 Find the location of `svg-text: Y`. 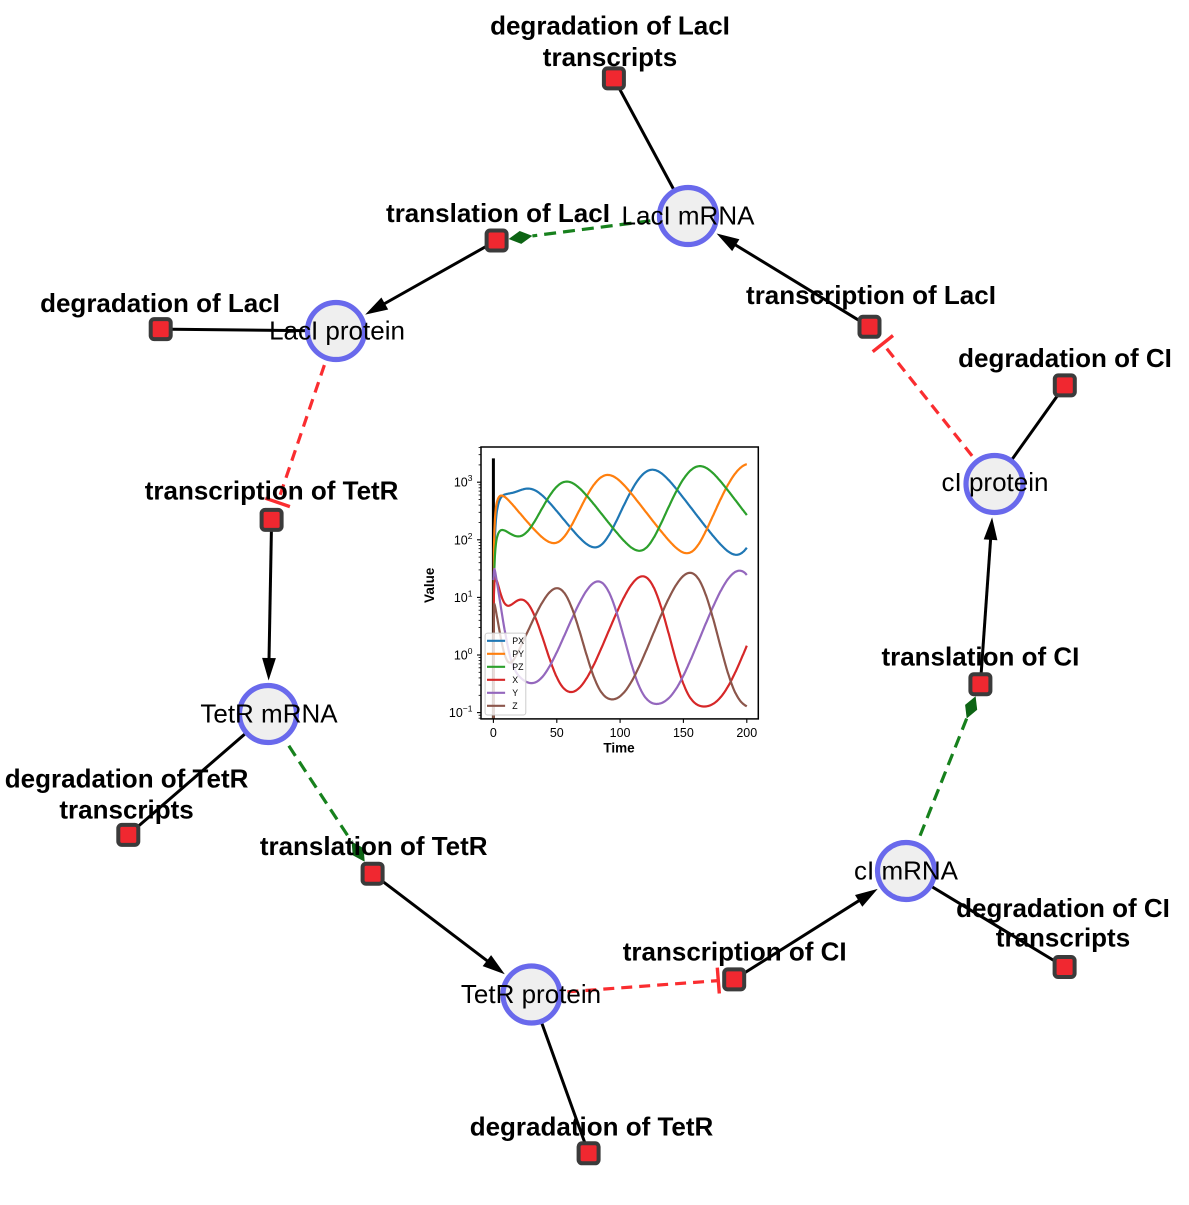

svg-text: Y is located at coordinates (515, 693).